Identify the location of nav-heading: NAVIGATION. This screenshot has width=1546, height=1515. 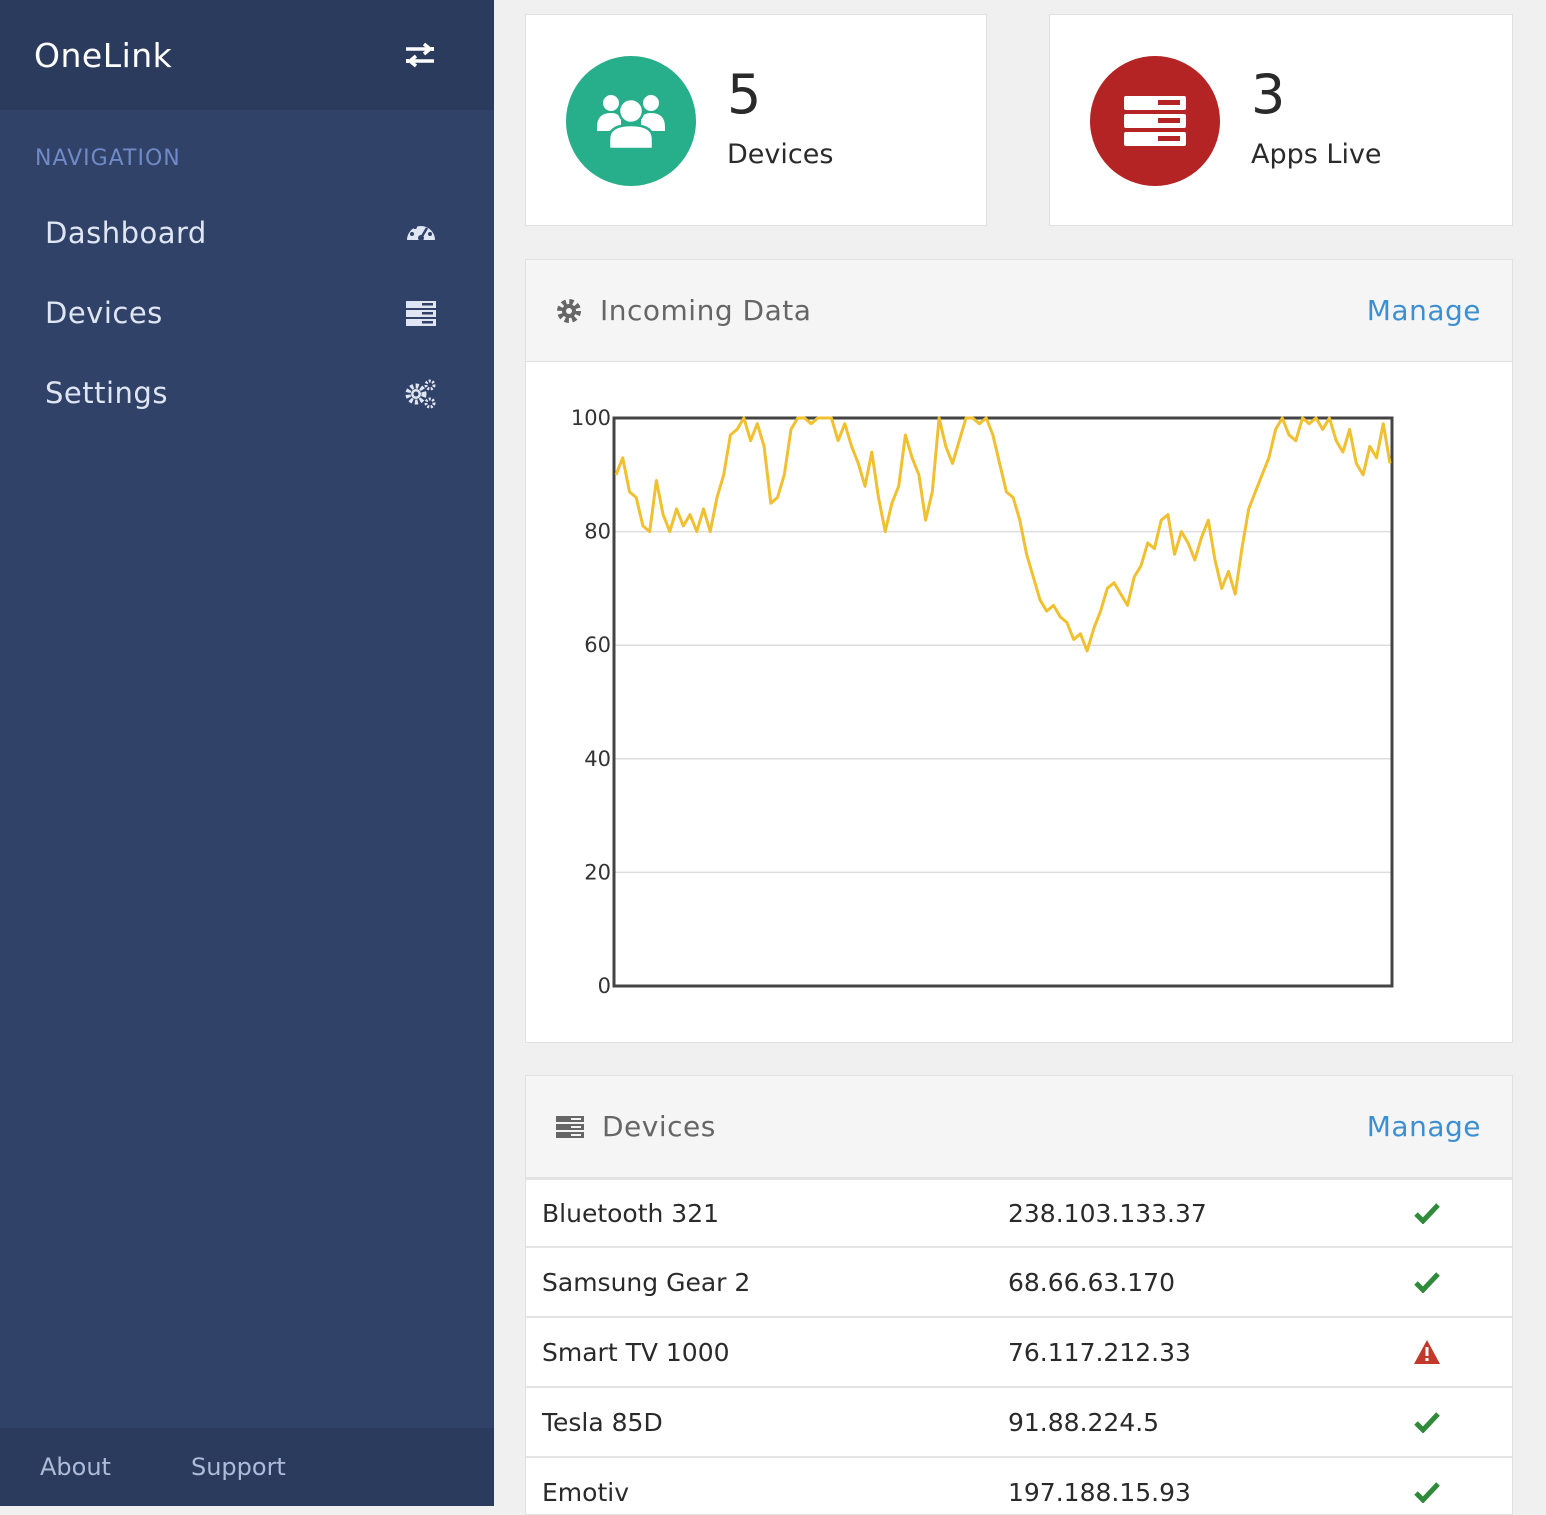
(108, 158).